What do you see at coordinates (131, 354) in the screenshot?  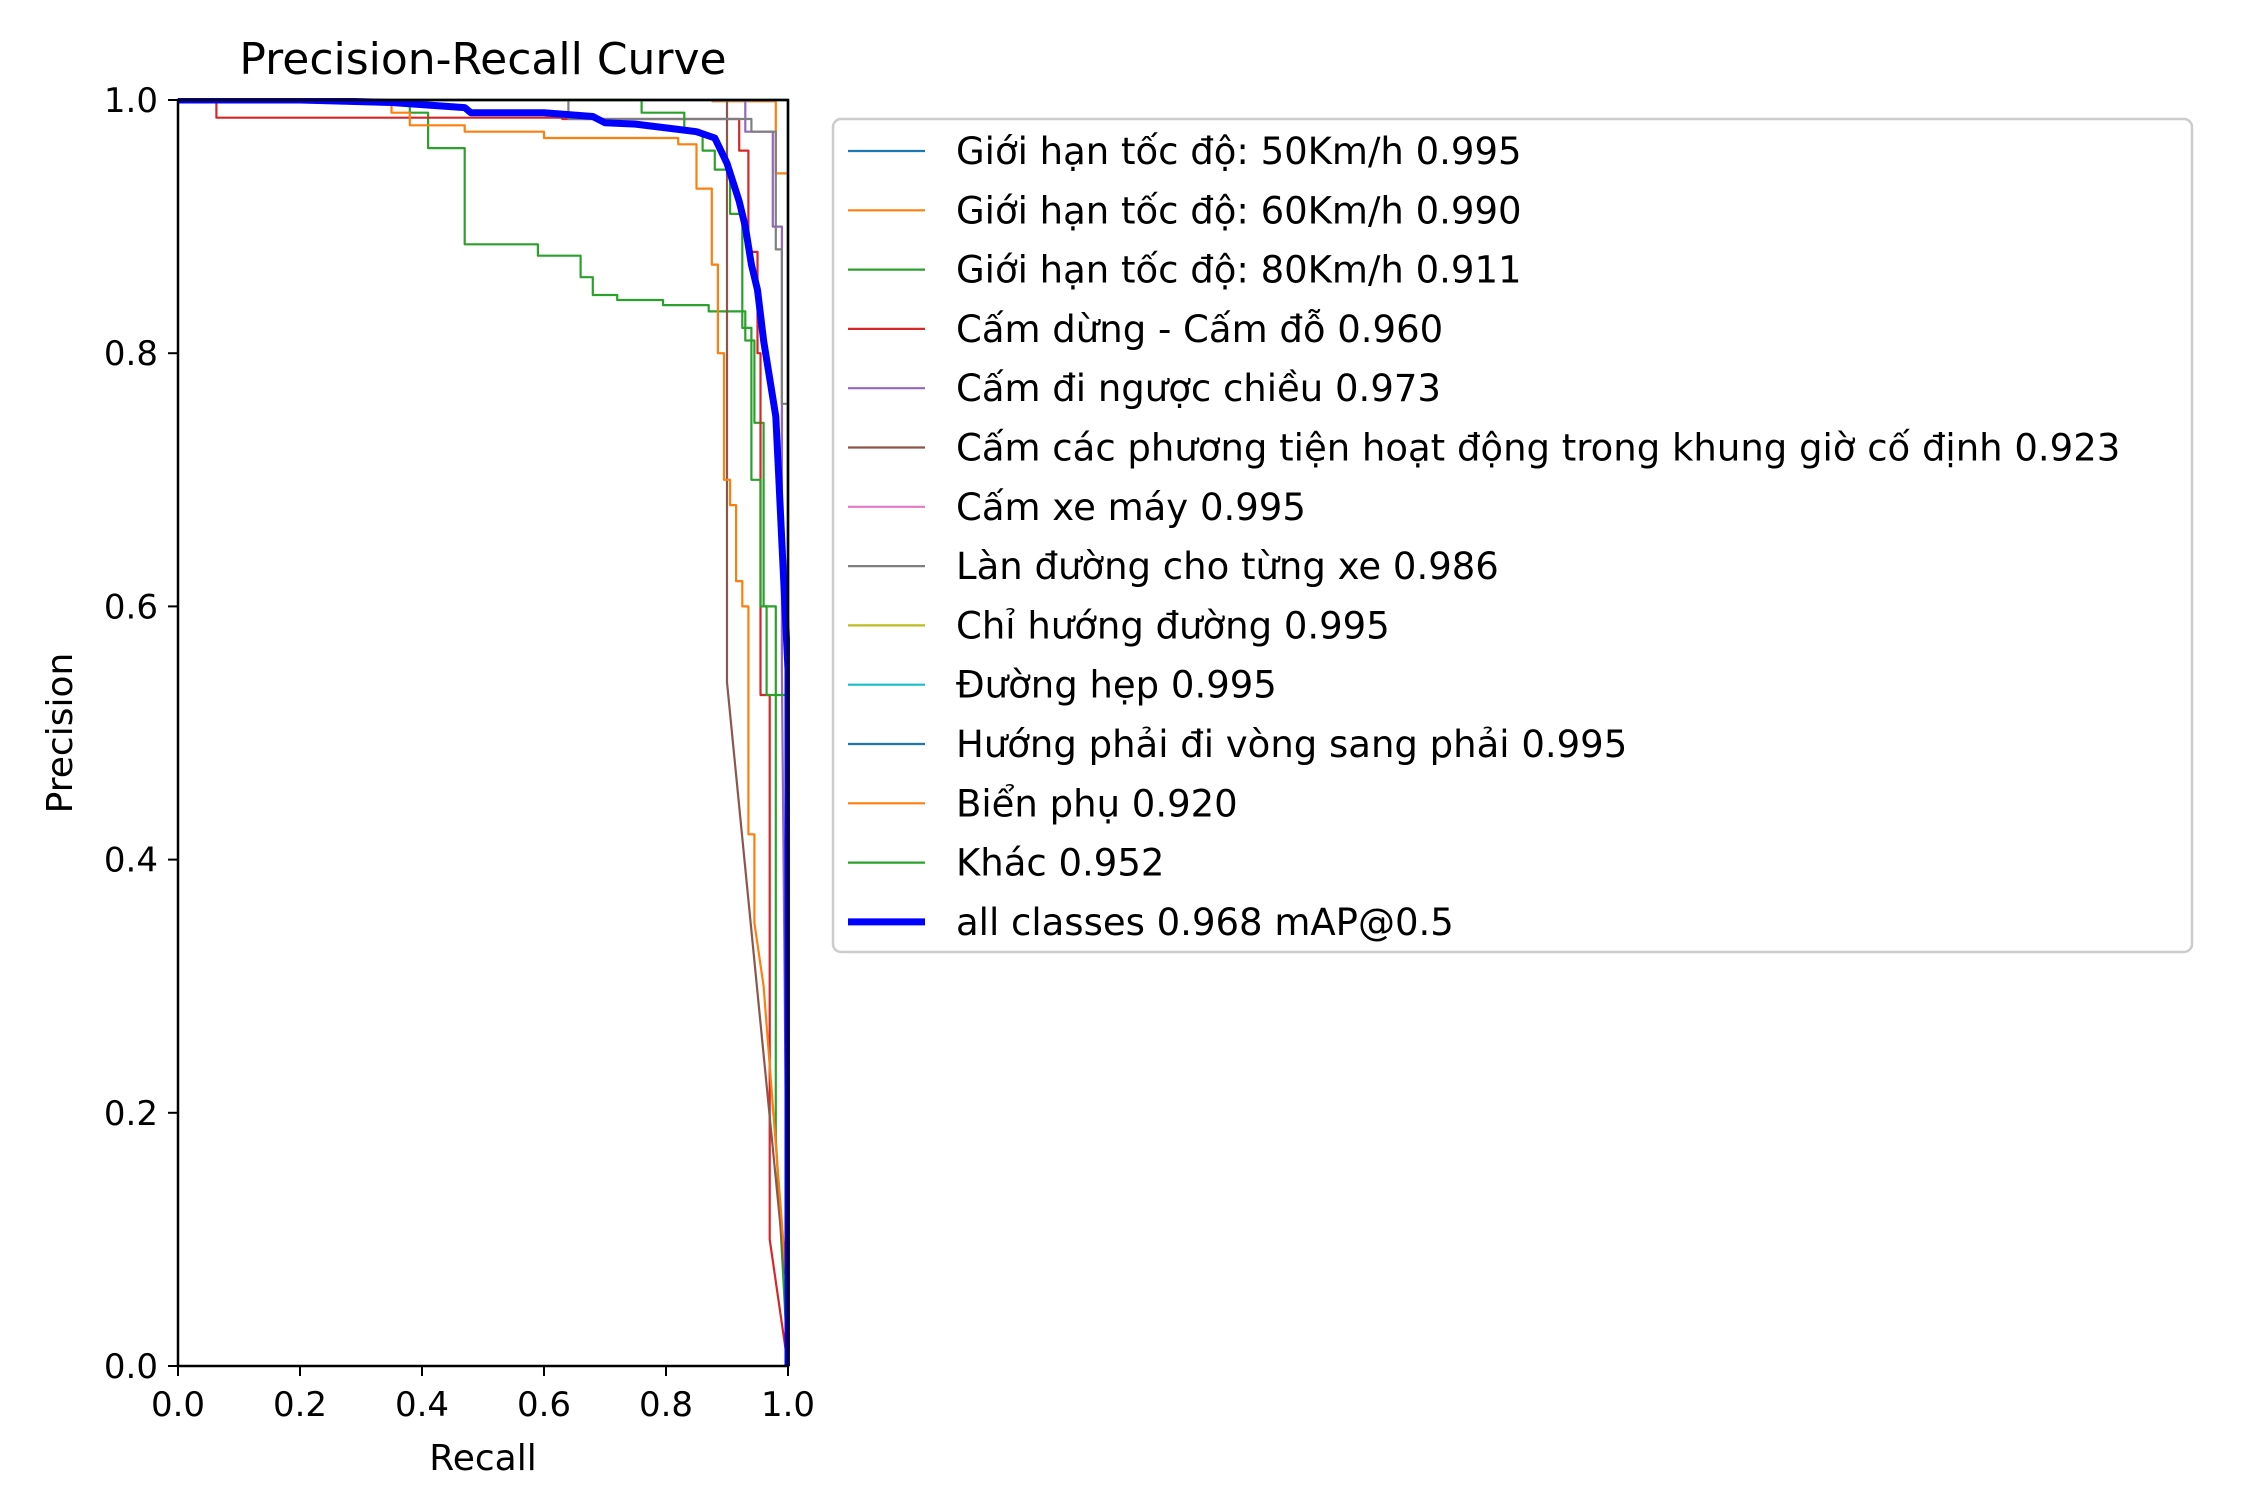 I see `y-tick-label: 0.8` at bounding box center [131, 354].